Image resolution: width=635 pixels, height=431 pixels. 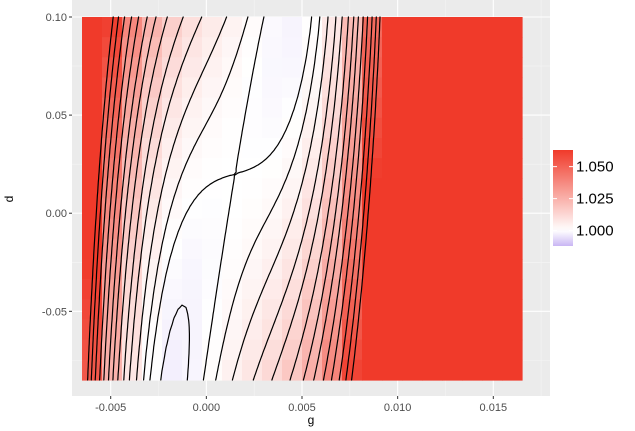 I want to click on y-tick-label: -0.05, so click(x=54, y=312).